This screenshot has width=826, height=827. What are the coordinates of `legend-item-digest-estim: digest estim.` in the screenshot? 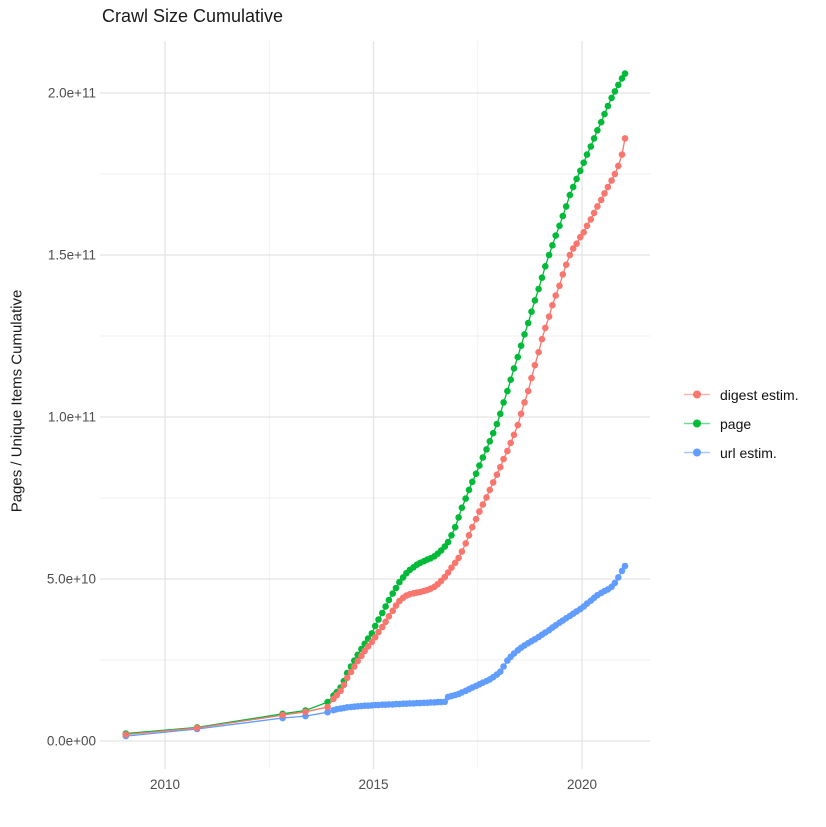 It's located at (740, 394).